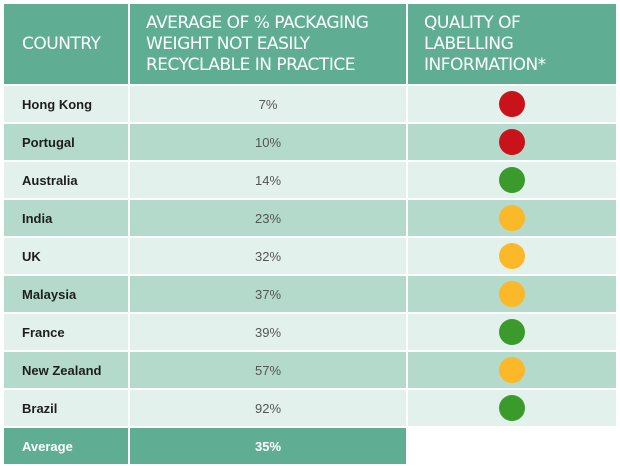  Describe the element at coordinates (66, 44) in the screenshot. I see `header-country: COUNTRY` at that location.